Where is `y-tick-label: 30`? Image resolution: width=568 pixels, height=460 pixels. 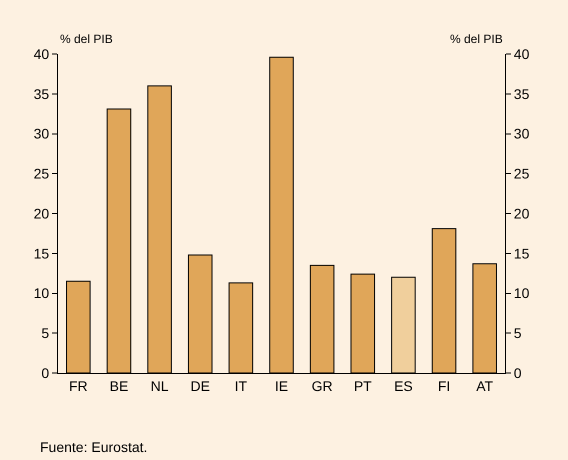 y-tick-label: 30 is located at coordinates (42, 134).